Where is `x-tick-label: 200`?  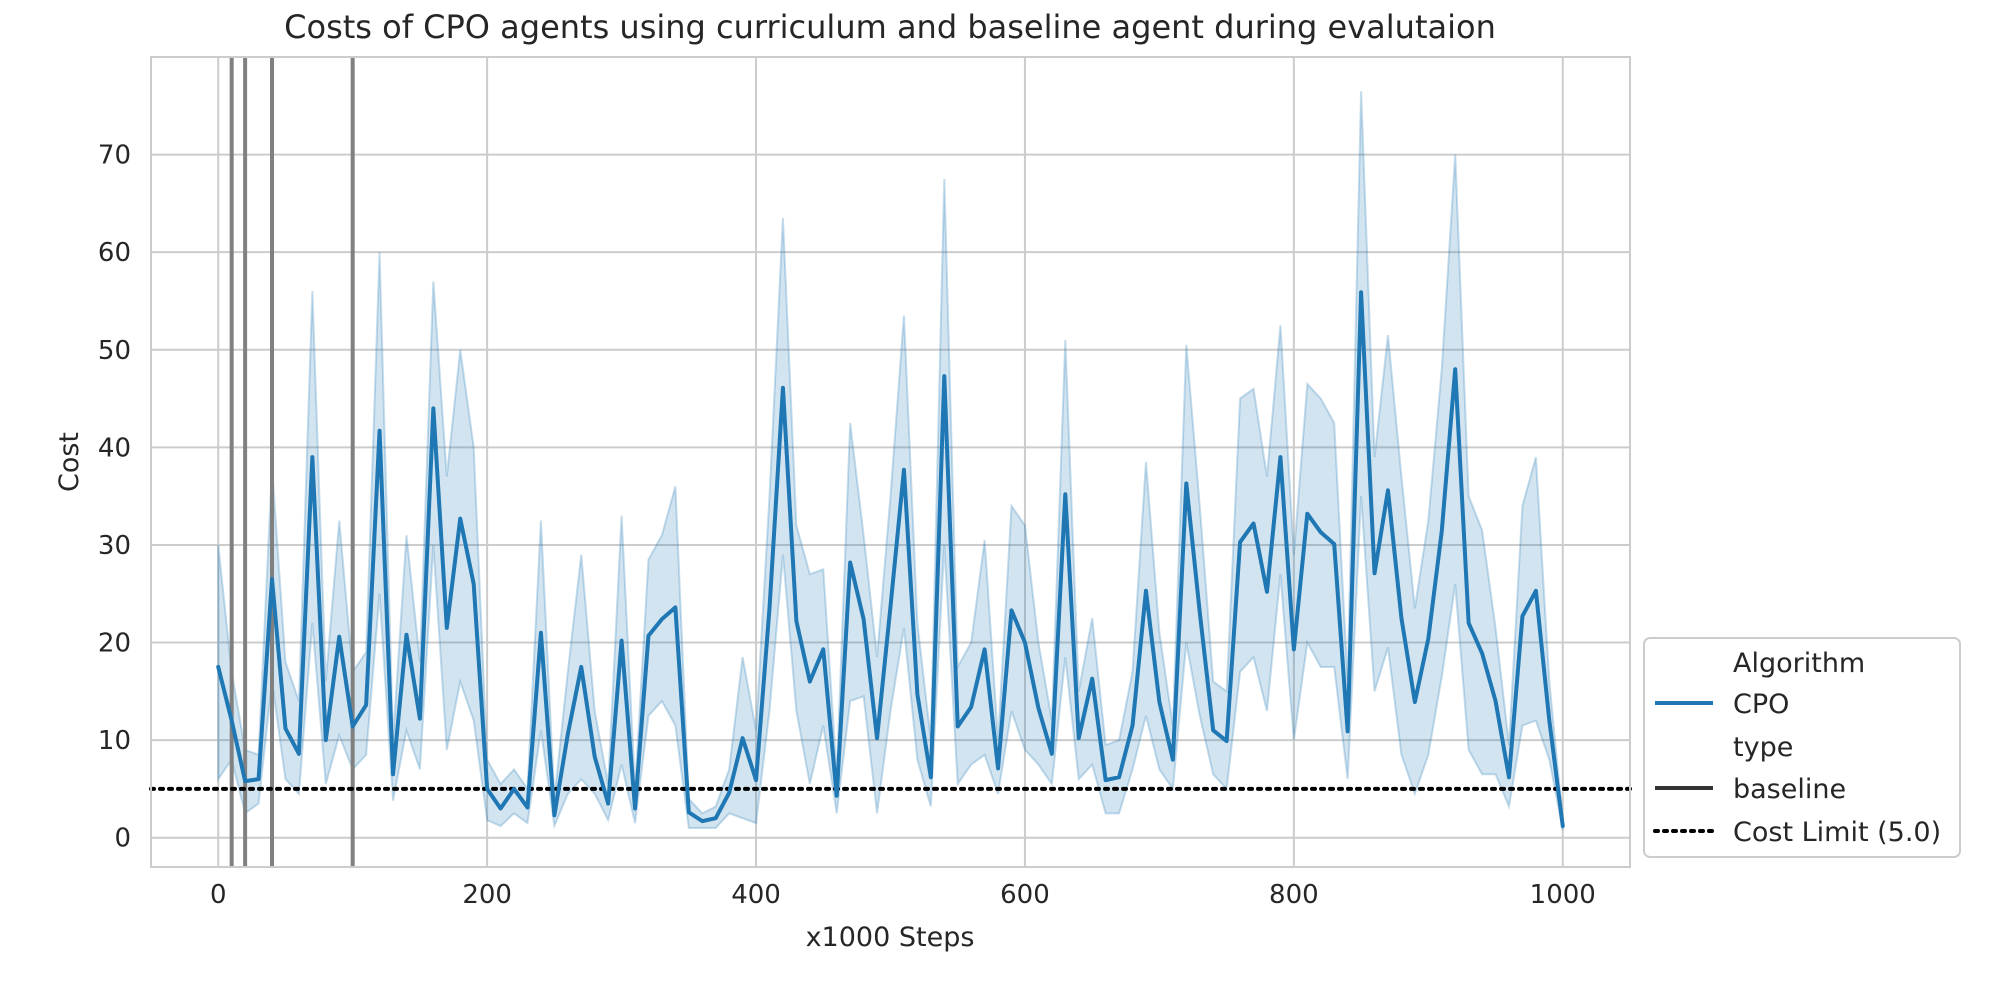
x-tick-label: 200 is located at coordinates (487, 895).